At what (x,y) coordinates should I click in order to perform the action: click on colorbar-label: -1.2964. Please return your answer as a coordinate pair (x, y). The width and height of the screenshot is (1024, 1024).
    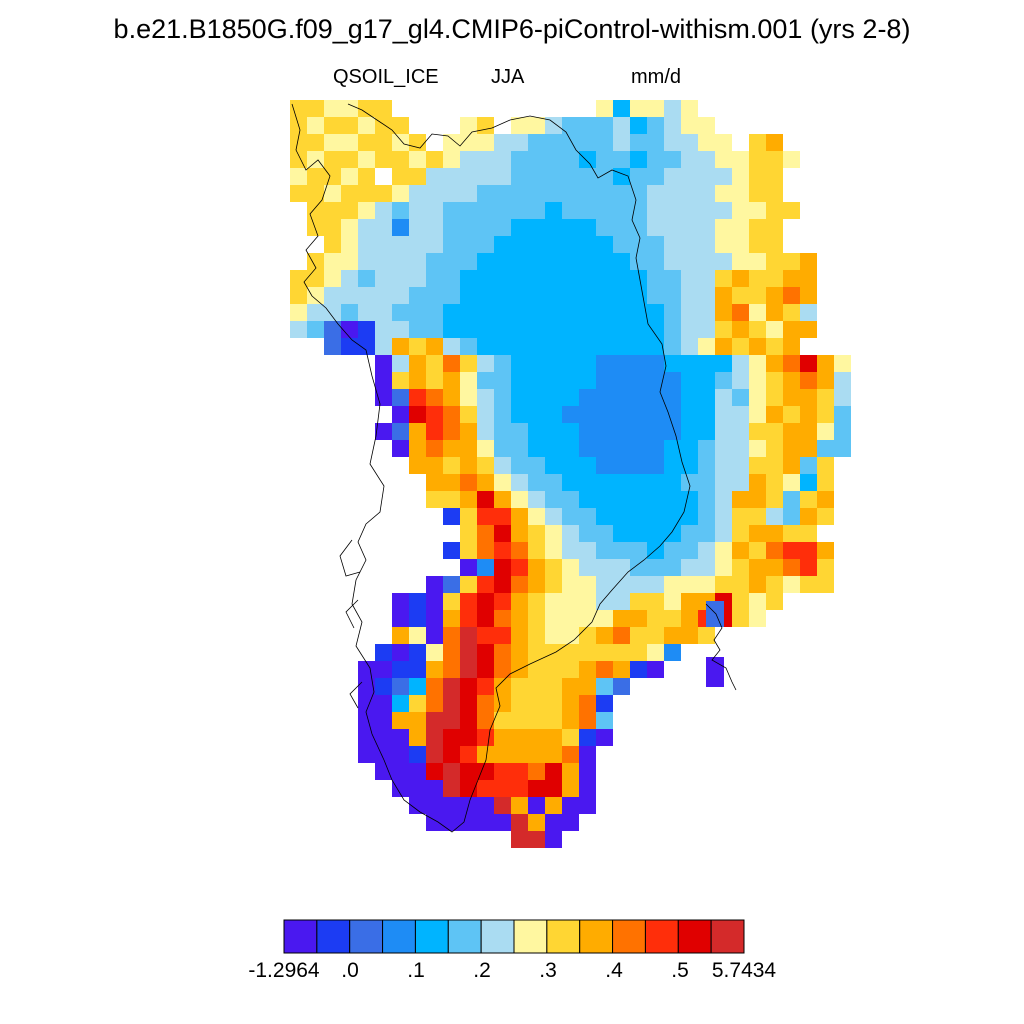
    Looking at the image, I should click on (284, 970).